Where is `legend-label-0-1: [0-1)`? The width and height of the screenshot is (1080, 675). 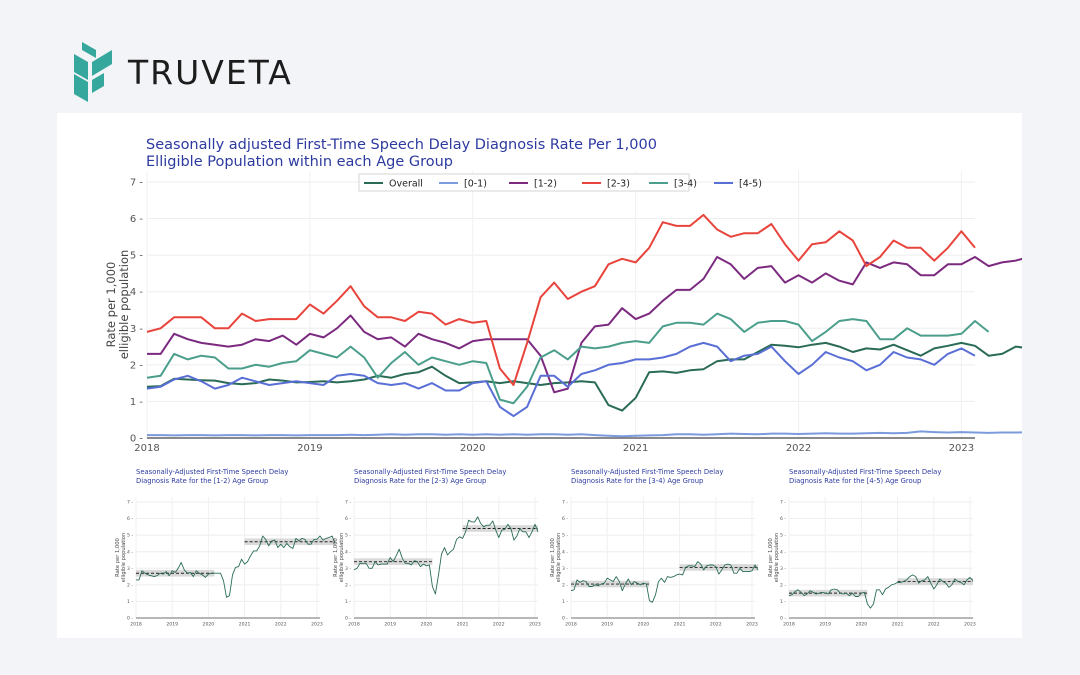 legend-label-0-1: [0-1) is located at coordinates (475, 184).